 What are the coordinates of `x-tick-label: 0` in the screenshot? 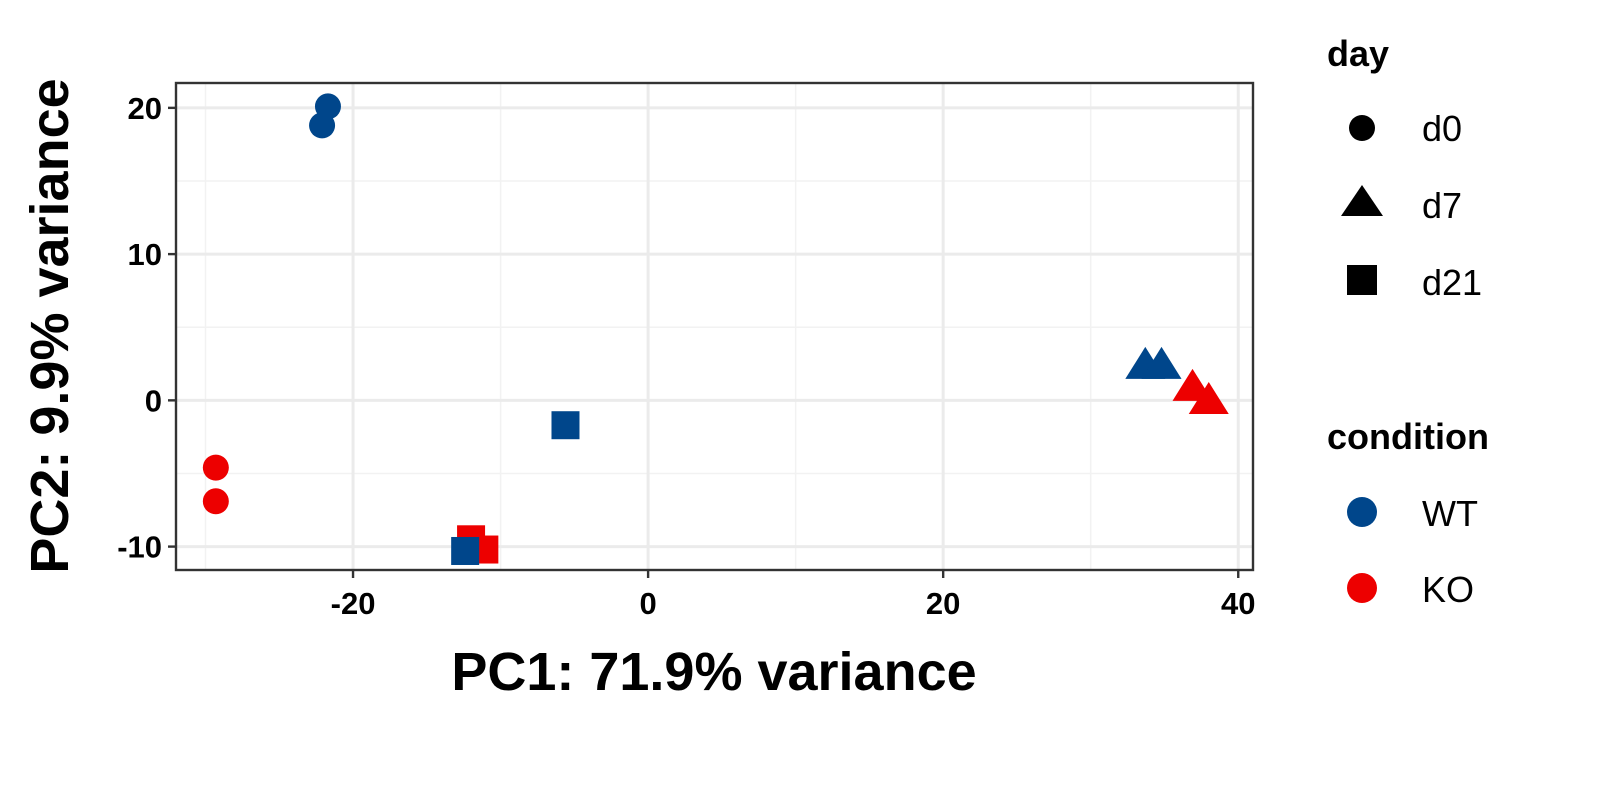 It's located at (647, 603).